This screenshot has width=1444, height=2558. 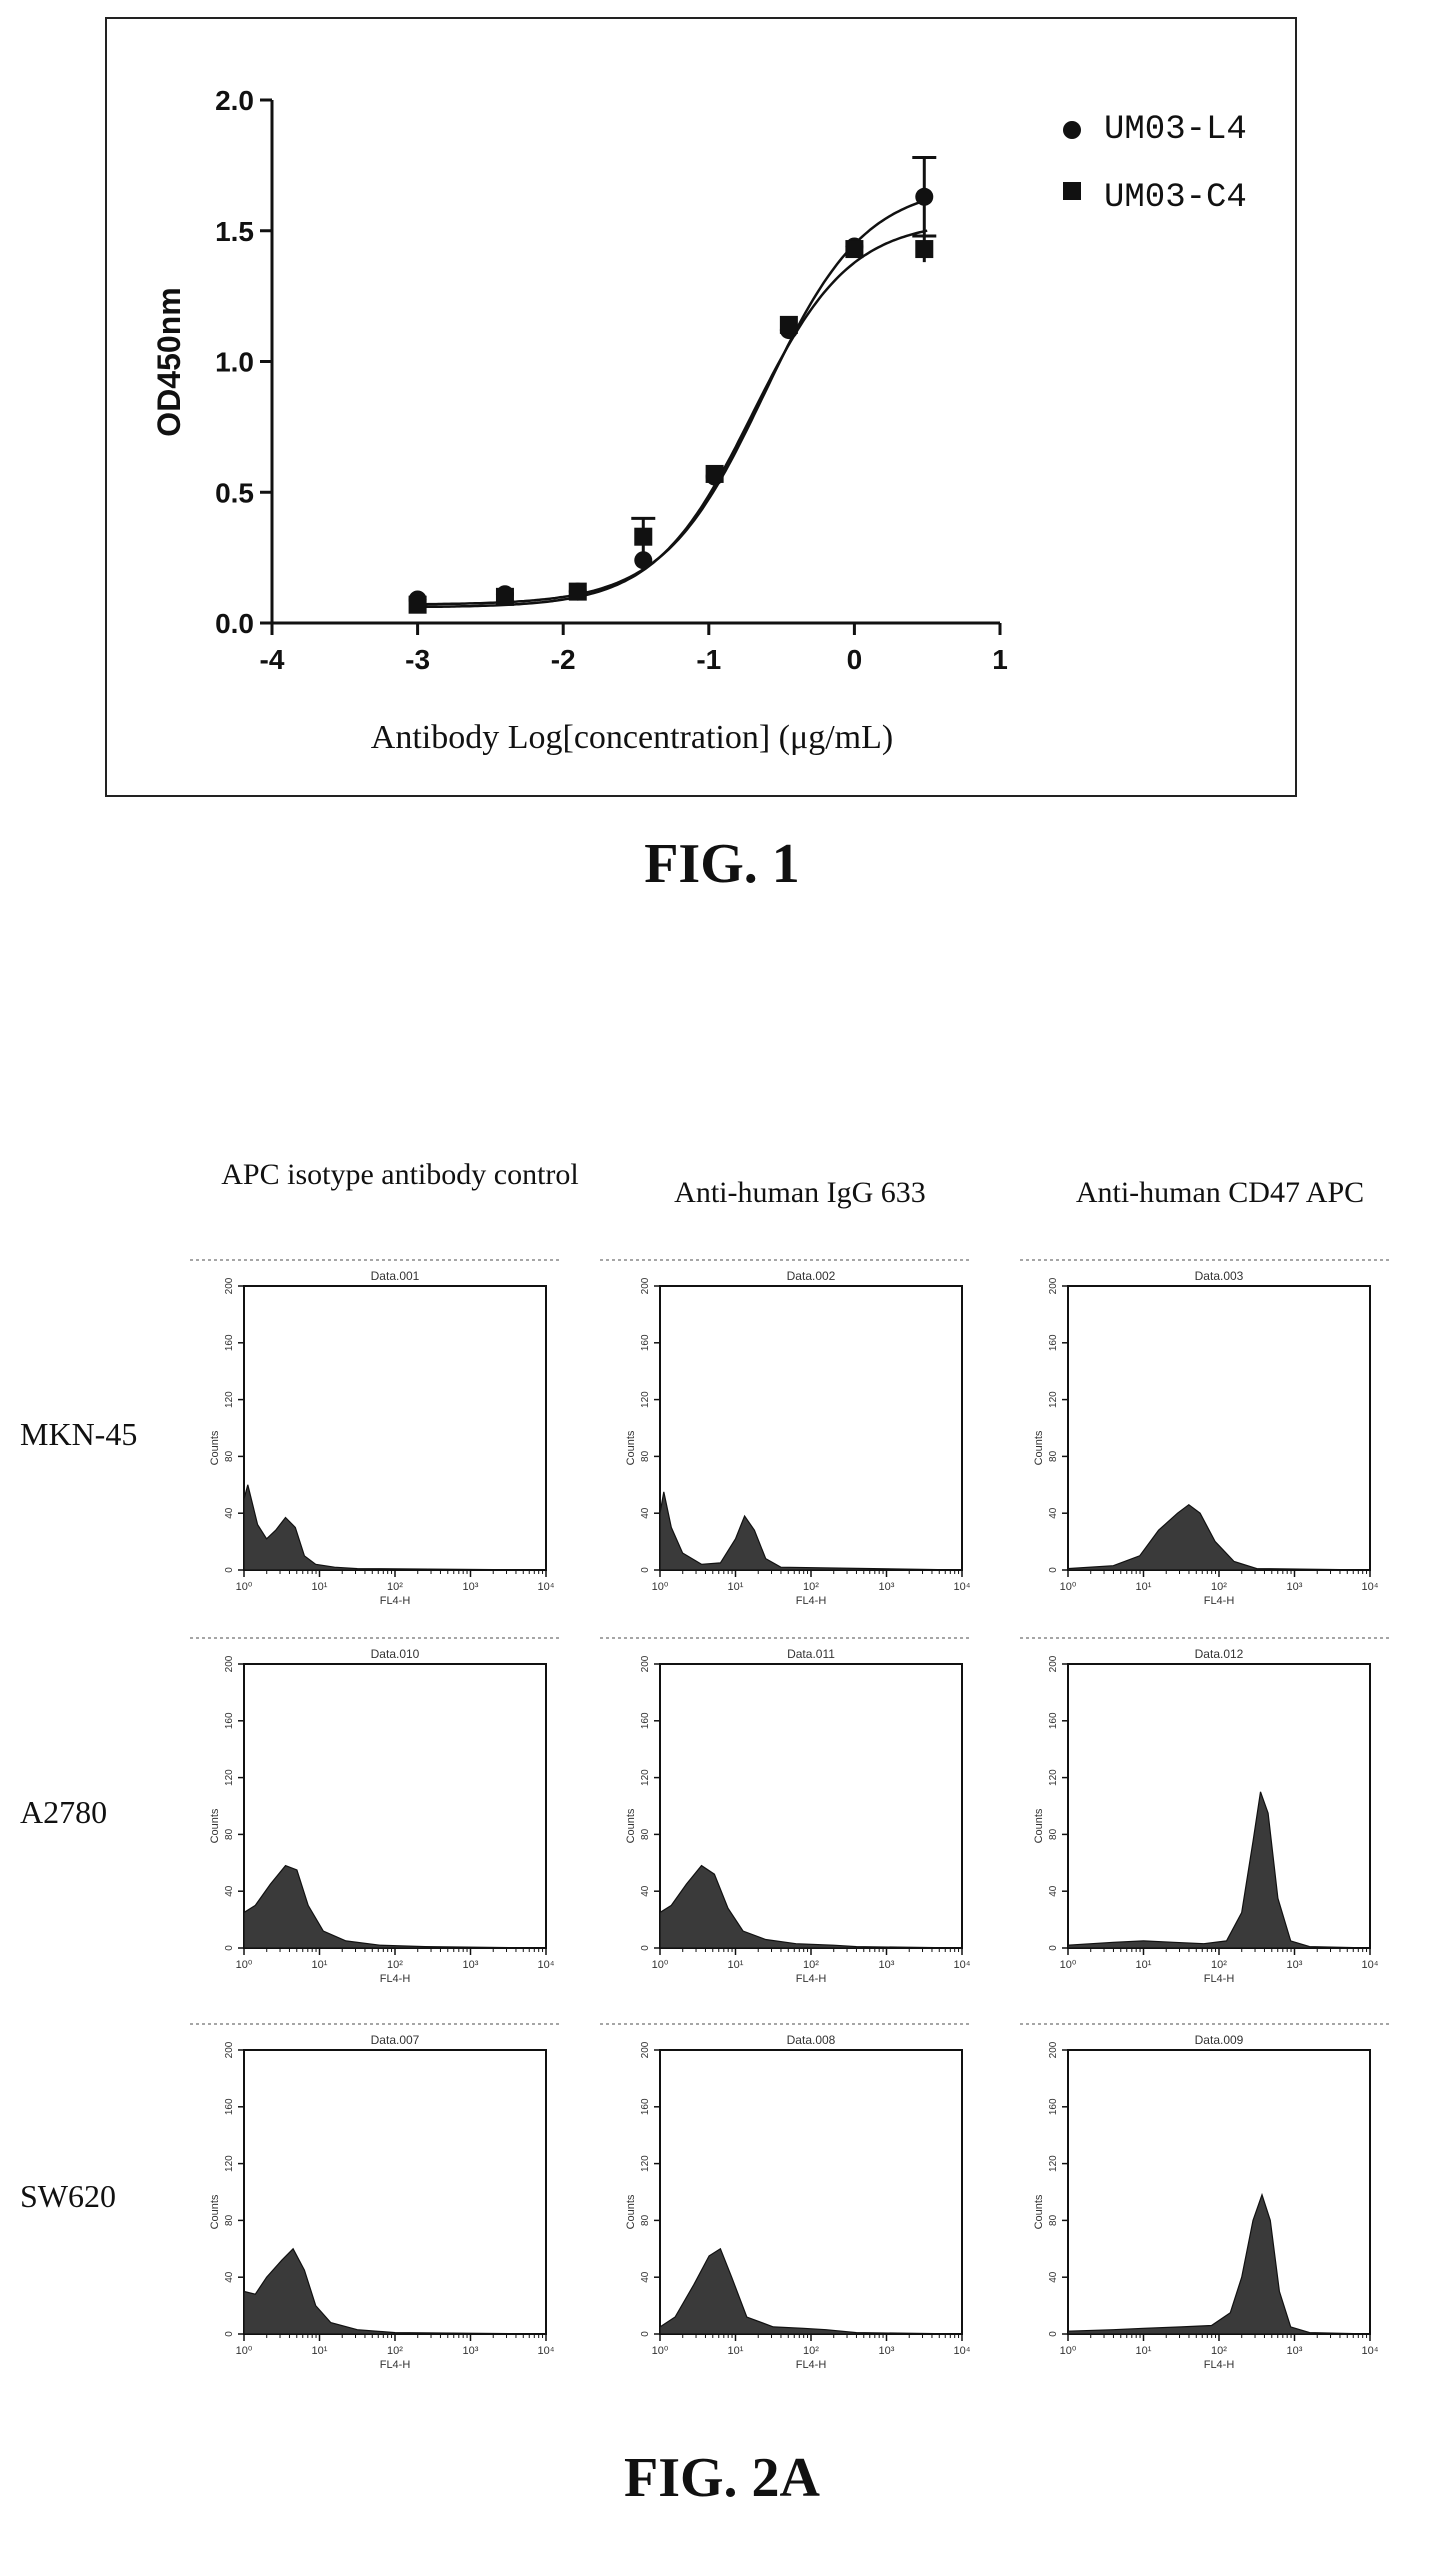 I want to click on panel-title: Data.010, so click(x=395, y=1654).